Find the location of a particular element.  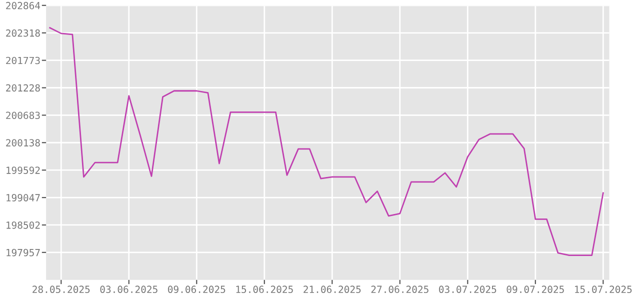

x-tick-label: 09.06.2025 is located at coordinates (197, 290).